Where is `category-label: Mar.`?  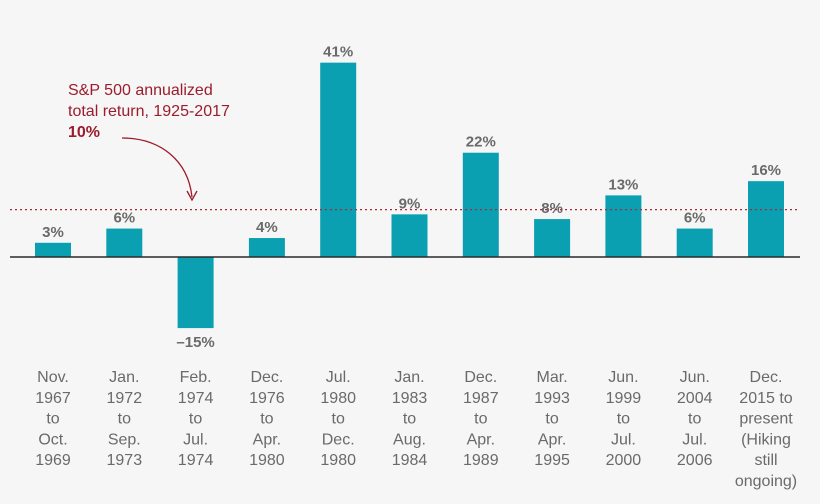 category-label: Mar. is located at coordinates (552, 377).